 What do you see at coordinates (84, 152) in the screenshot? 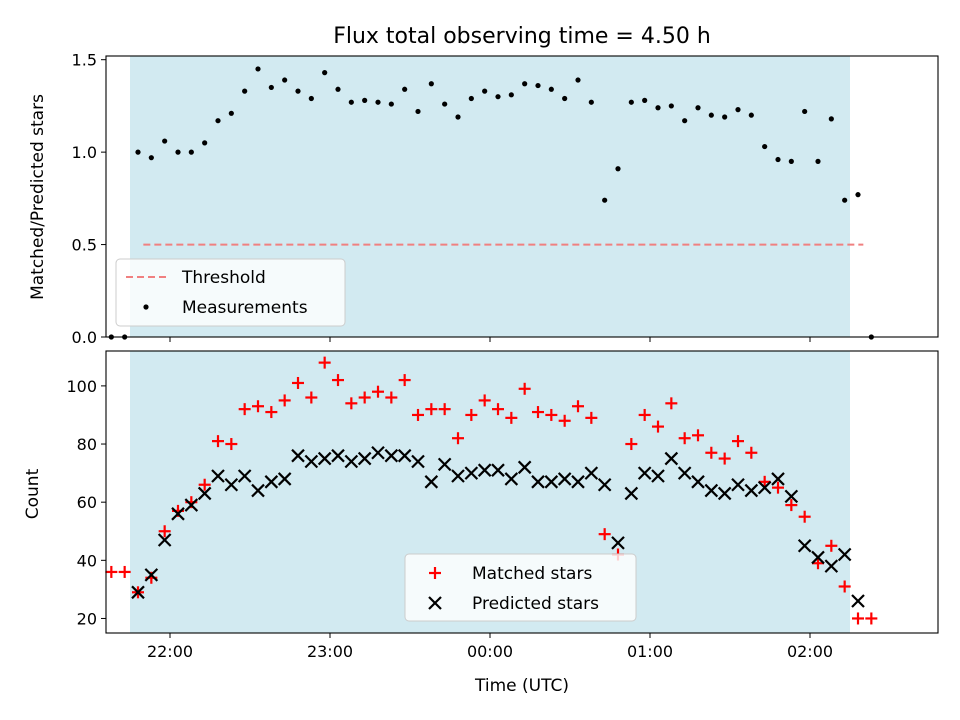
I see `top-y-tick-label: 1.0` at bounding box center [84, 152].